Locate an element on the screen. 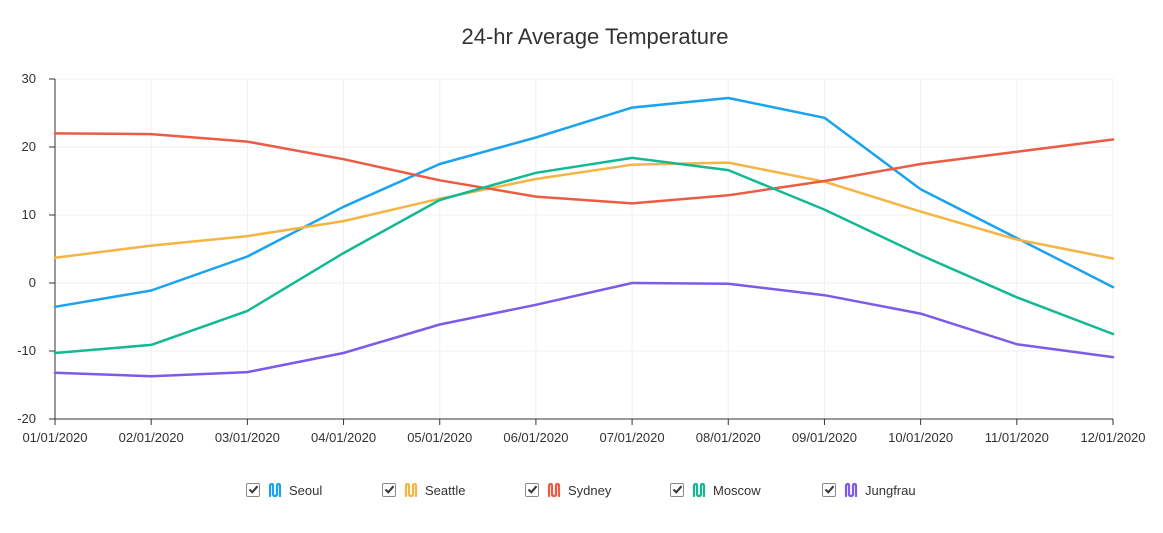  legend-item-jungfrau: Jungfrau is located at coordinates (869, 490).